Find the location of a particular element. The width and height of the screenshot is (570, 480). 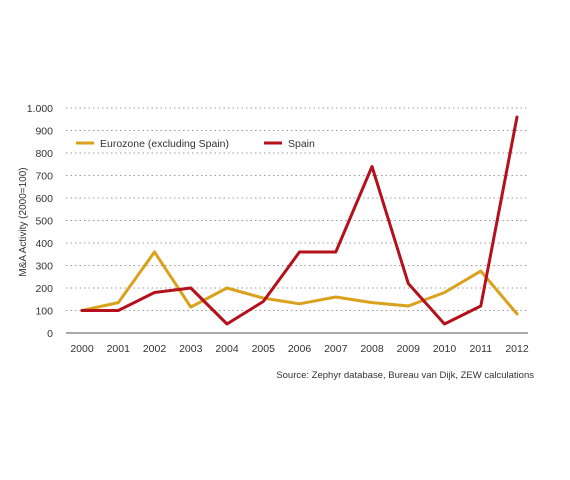

y-tick-label: 100 is located at coordinates (44, 312).